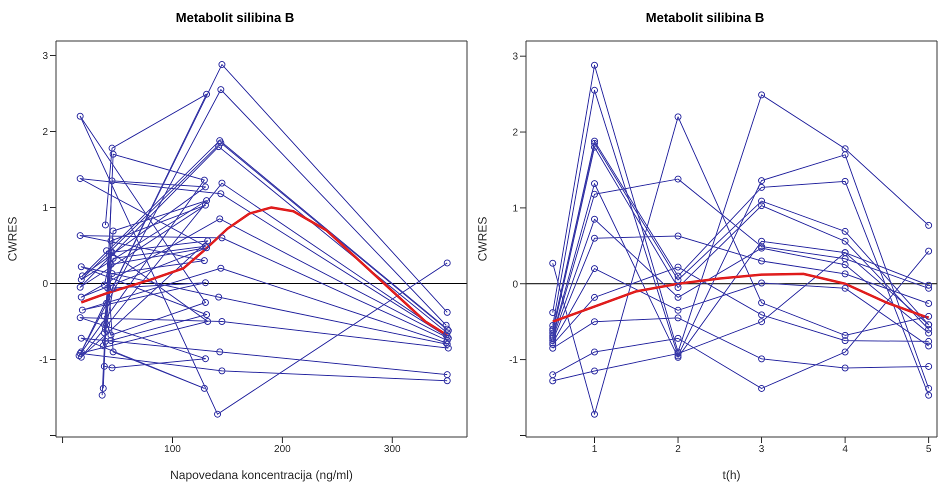 Image resolution: width=940 pixels, height=493 pixels. I want to click on x-tick-label: 100, so click(173, 450).